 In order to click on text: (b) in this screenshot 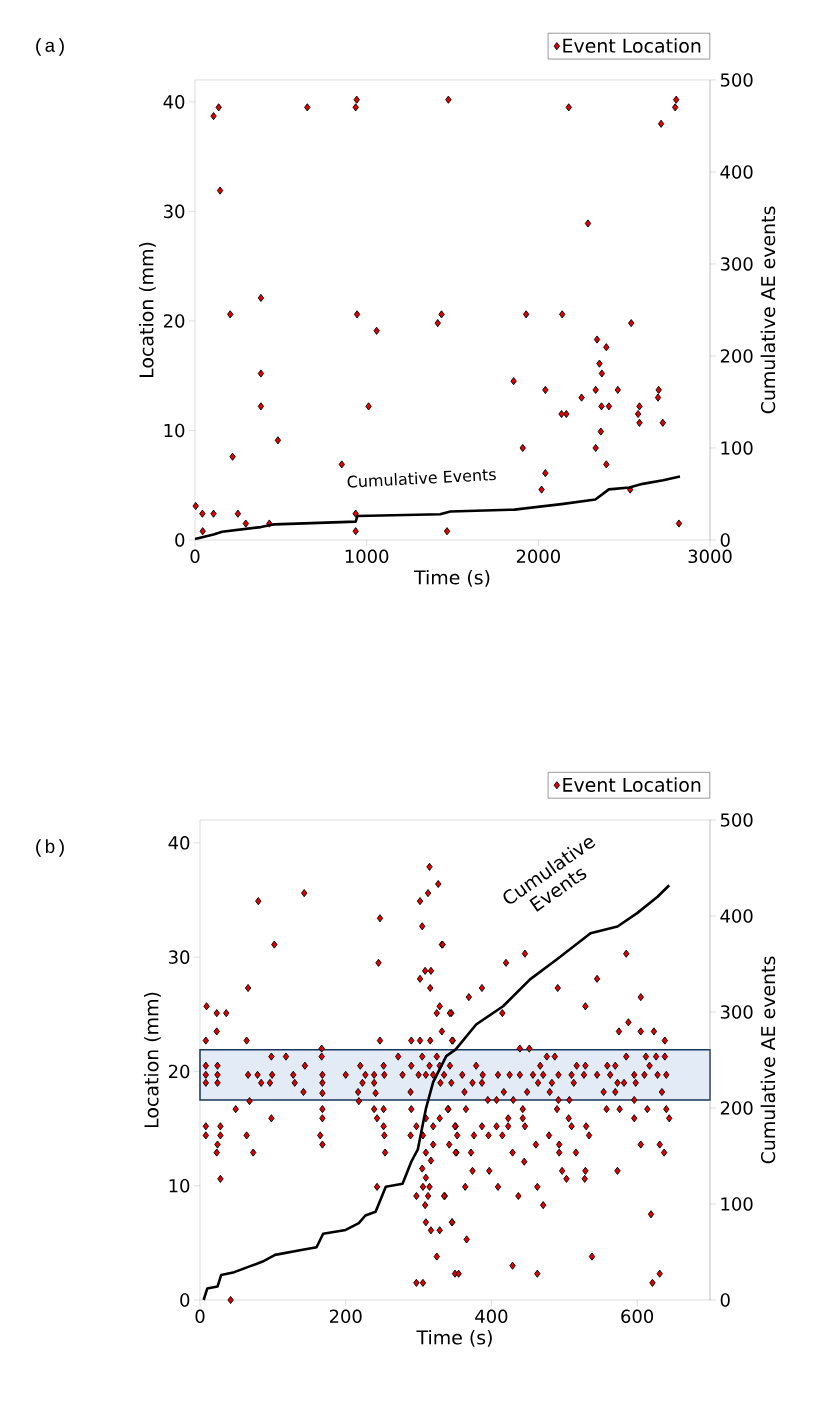, I will do `click(50, 848)`.